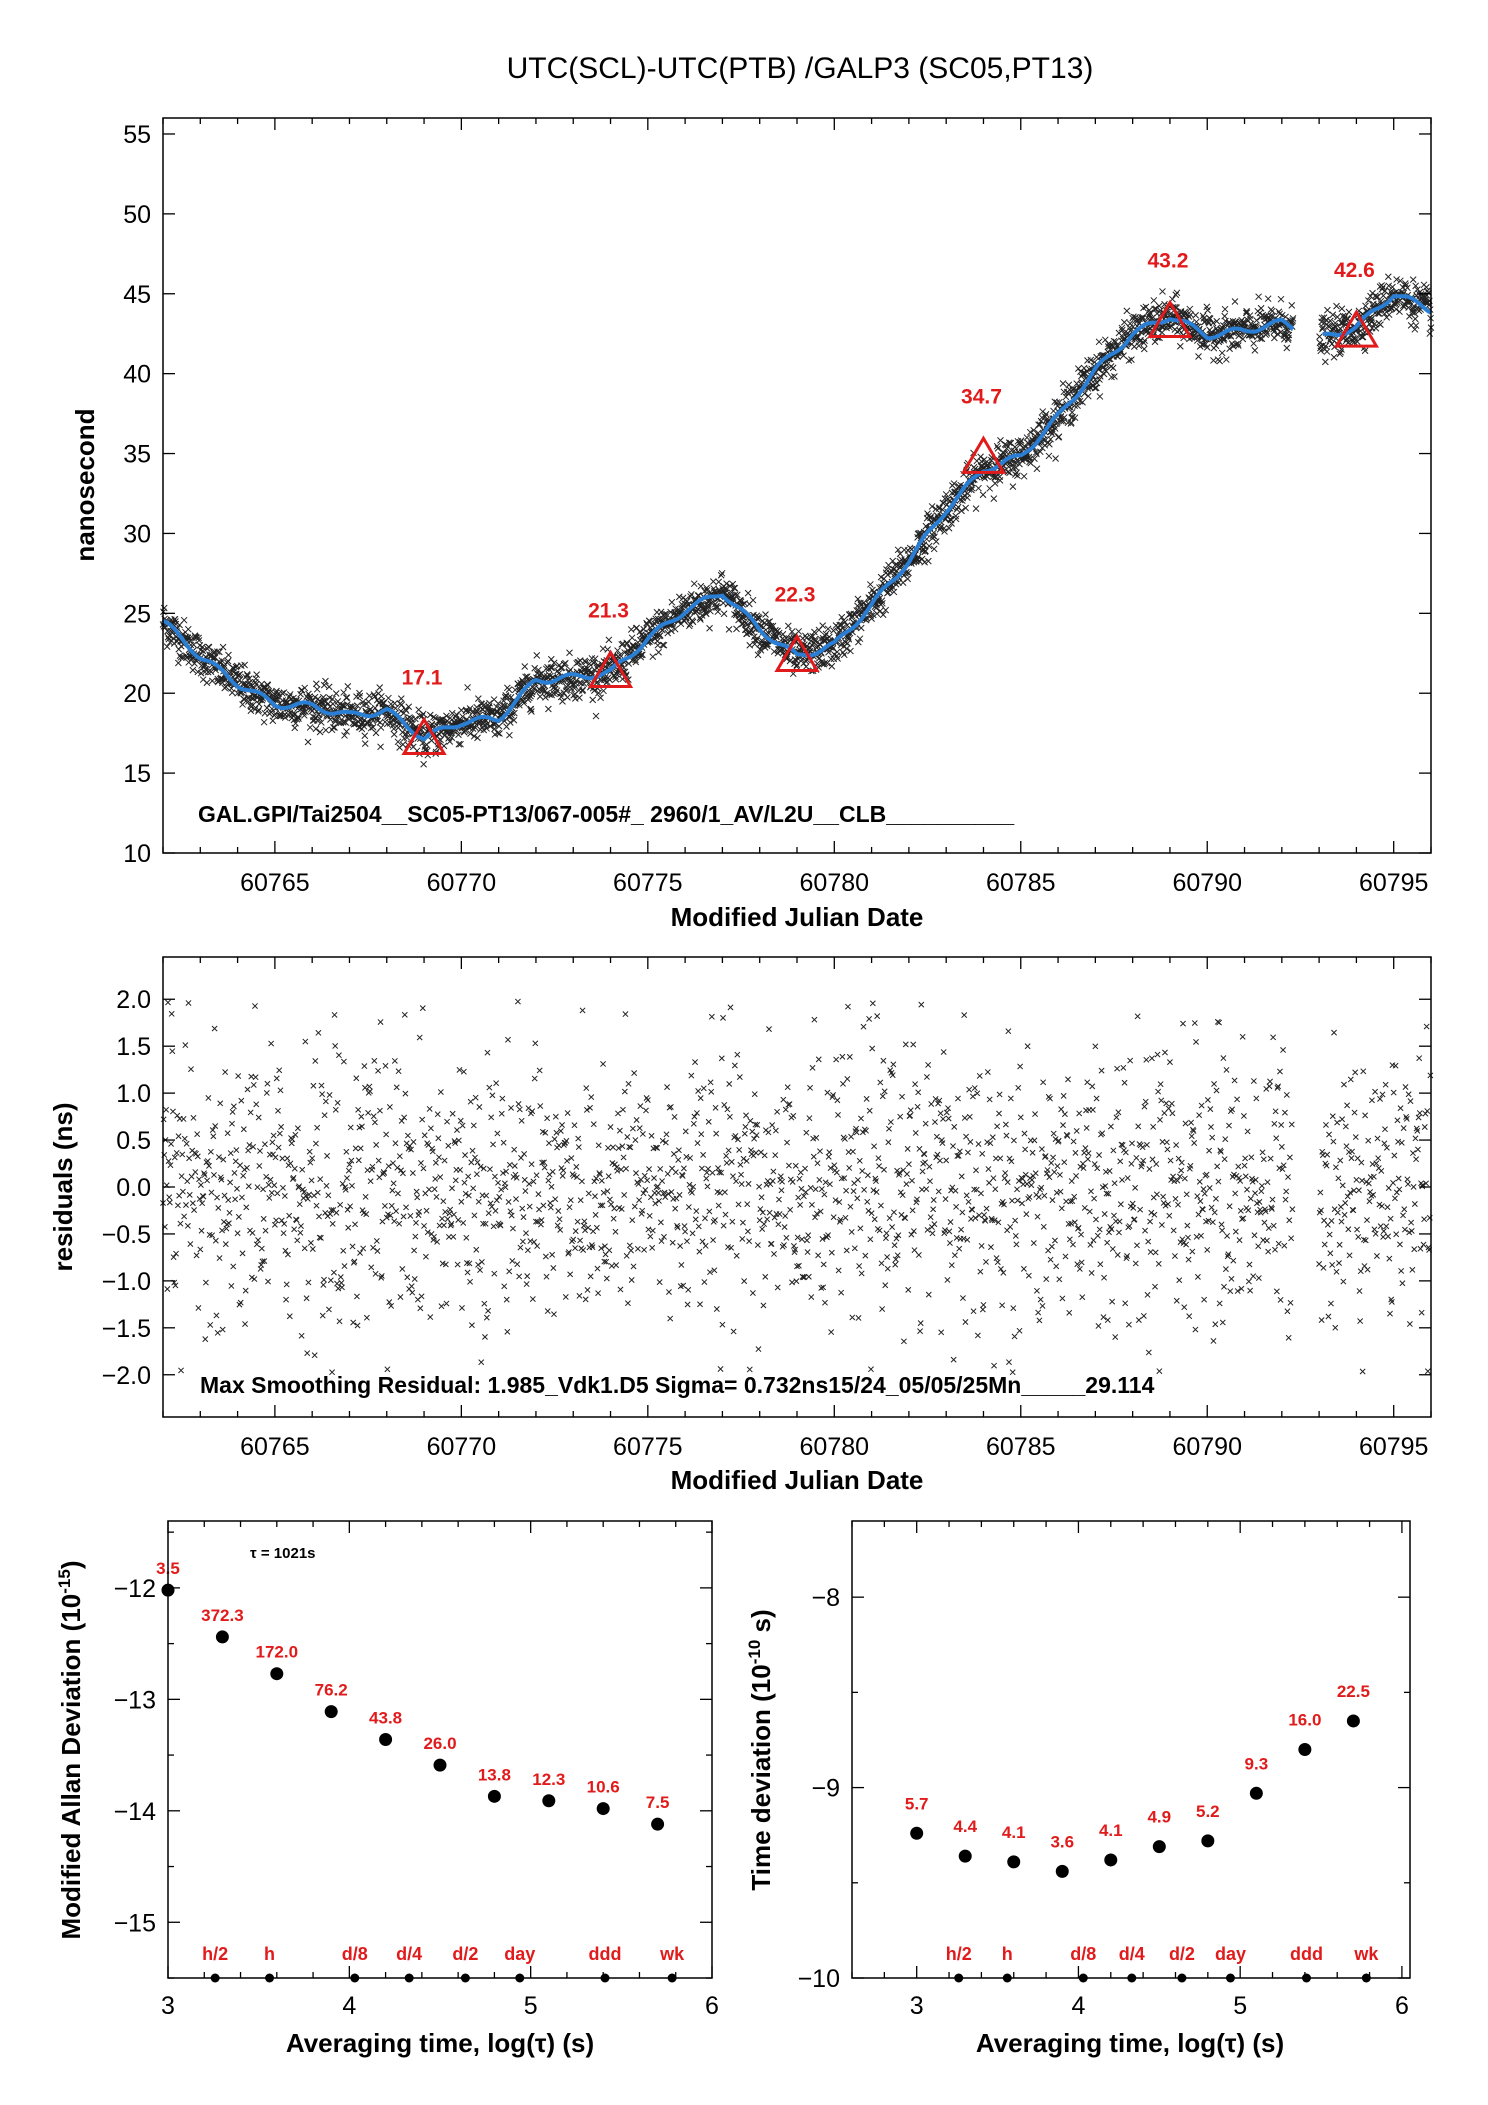  I want to click on x-tick-label: 60785, so click(1021, 883).